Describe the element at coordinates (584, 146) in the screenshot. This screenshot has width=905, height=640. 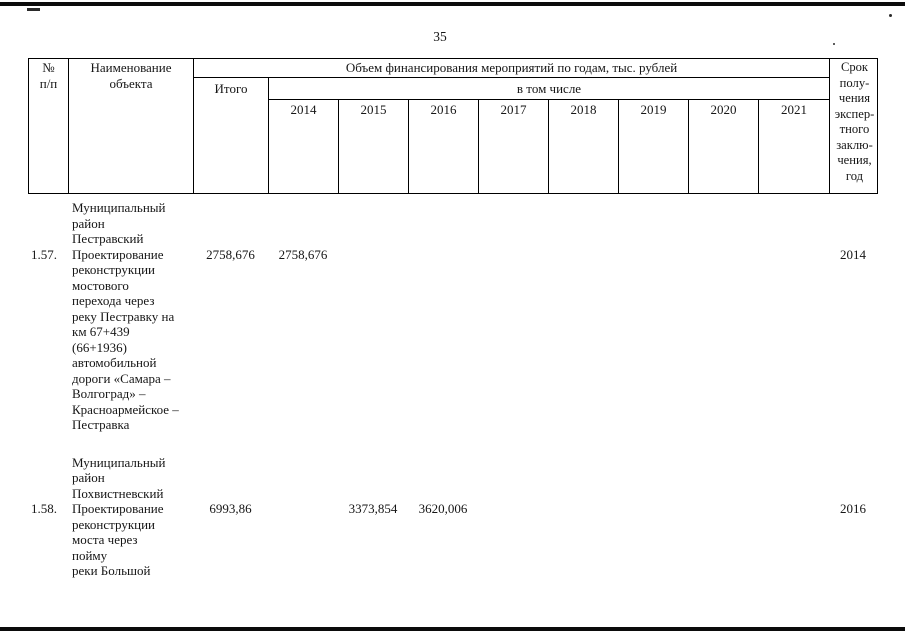
I see `header-cell-year-2018: 2018` at that location.